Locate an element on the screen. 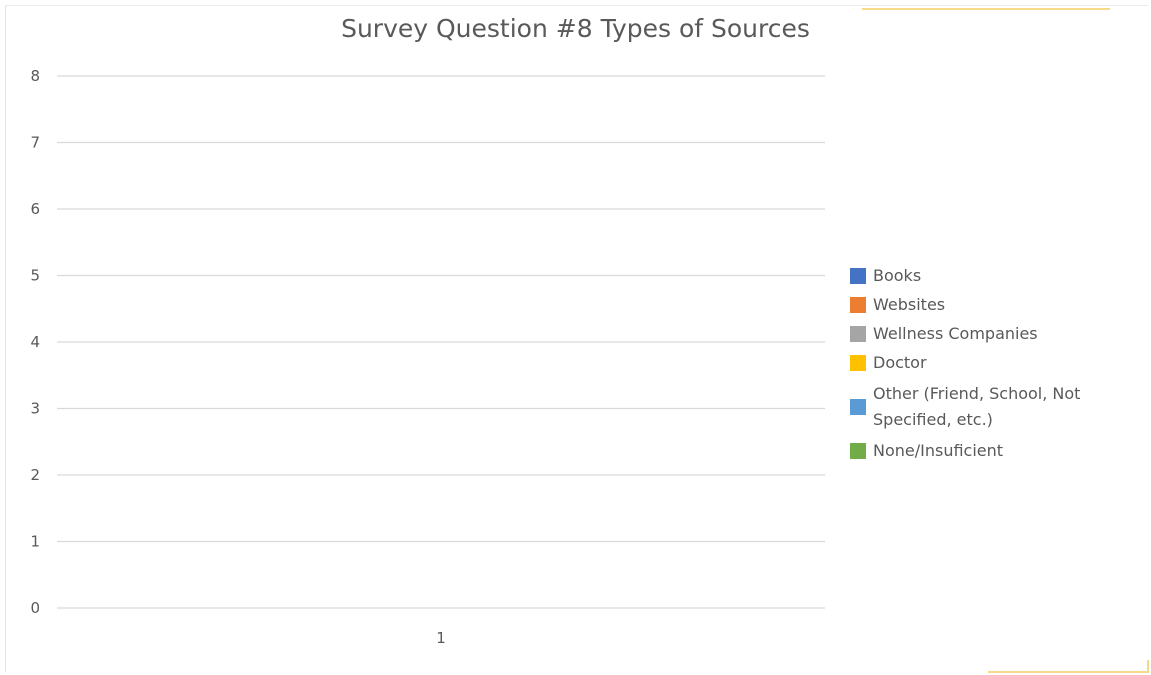 The image size is (1151, 675). y-tick-label: 0 is located at coordinates (35, 608).